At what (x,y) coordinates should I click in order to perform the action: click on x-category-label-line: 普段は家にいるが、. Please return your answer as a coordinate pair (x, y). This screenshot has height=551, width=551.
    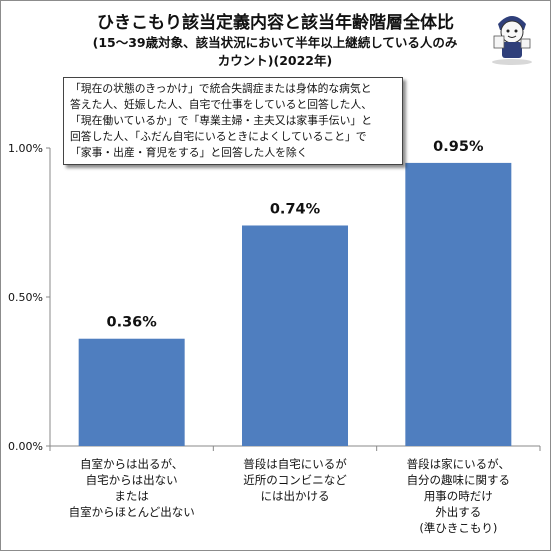
    Looking at the image, I should click on (458, 464).